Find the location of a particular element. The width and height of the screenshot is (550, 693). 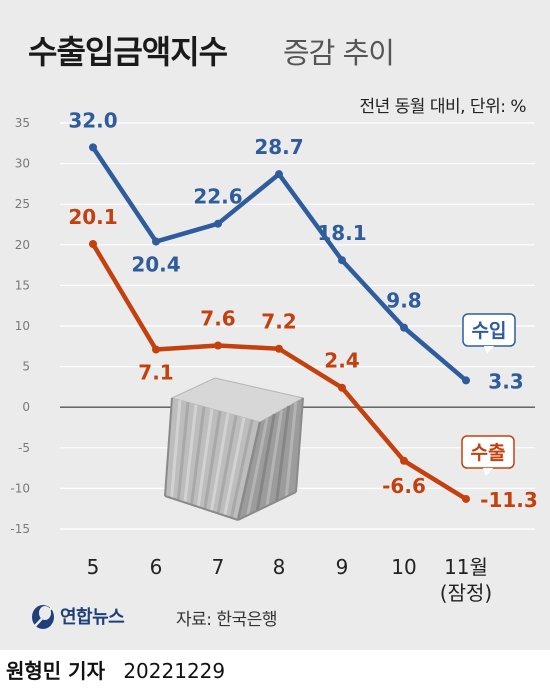

y-tick-label: 20 is located at coordinates (22, 245).